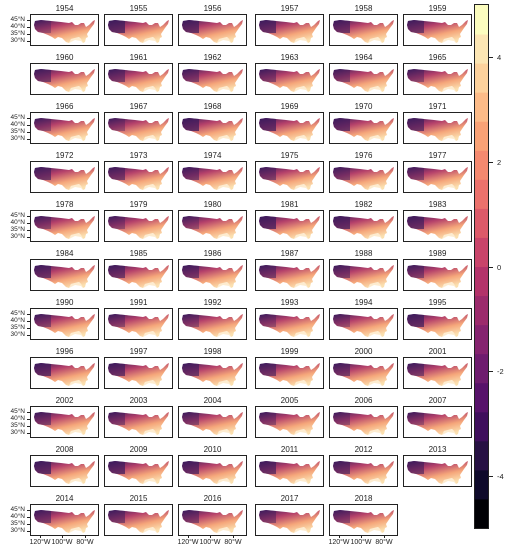 The width and height of the screenshot is (505, 550). What do you see at coordinates (437, 57) in the screenshot?
I see `panel-year-label: 1965` at bounding box center [437, 57].